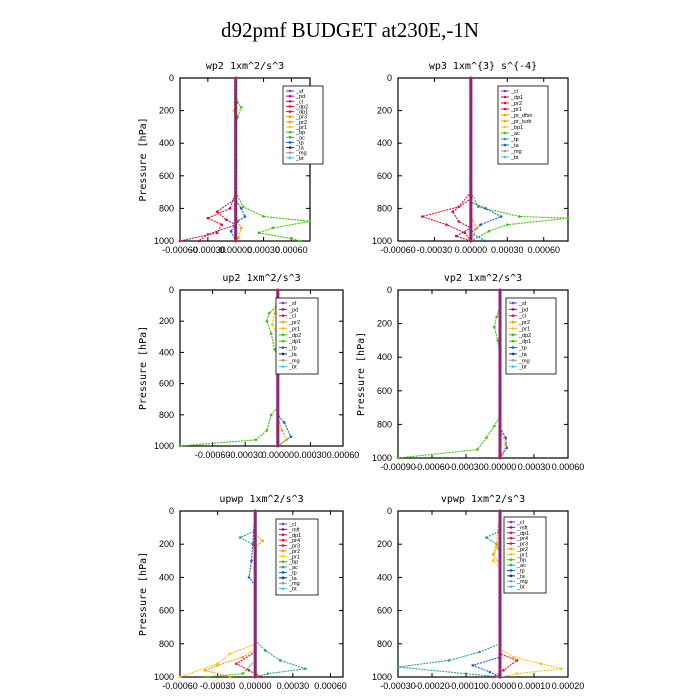  I want to click on legend-entry: _cl, so click(520, 523).